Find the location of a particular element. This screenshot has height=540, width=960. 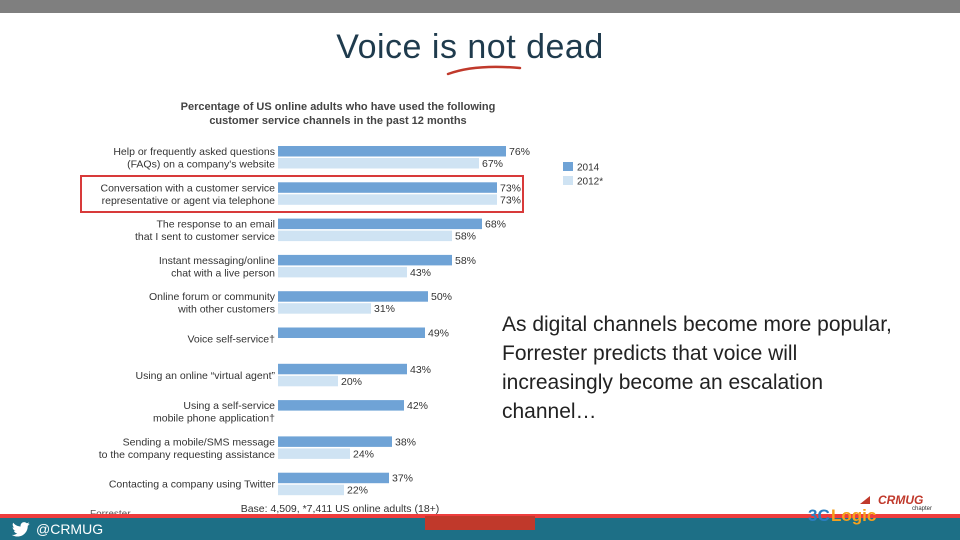

footer-accent-block is located at coordinates (480, 523).